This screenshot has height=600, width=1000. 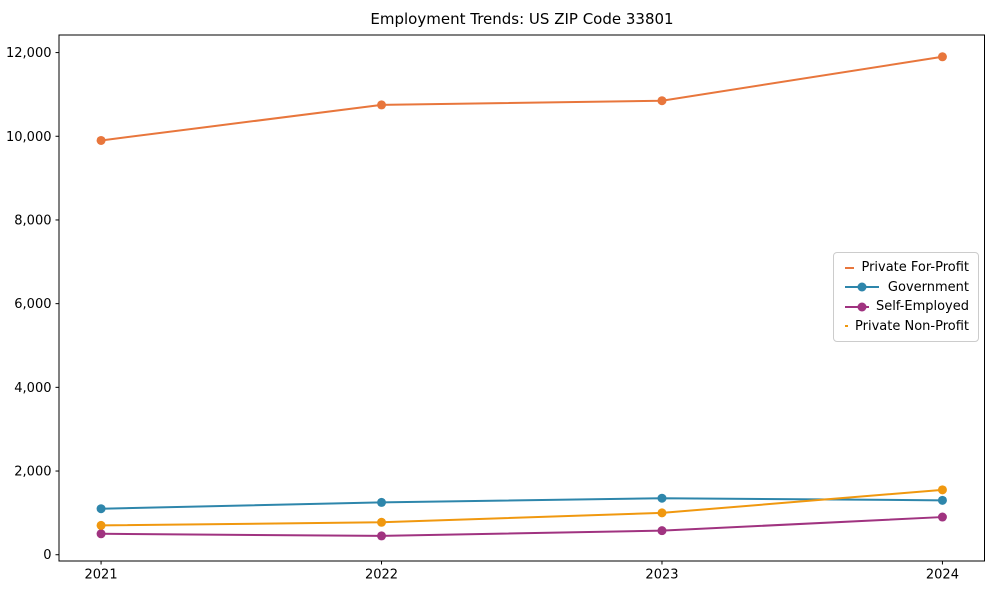 I want to click on x-tick-label: 2021, so click(x=101, y=575).